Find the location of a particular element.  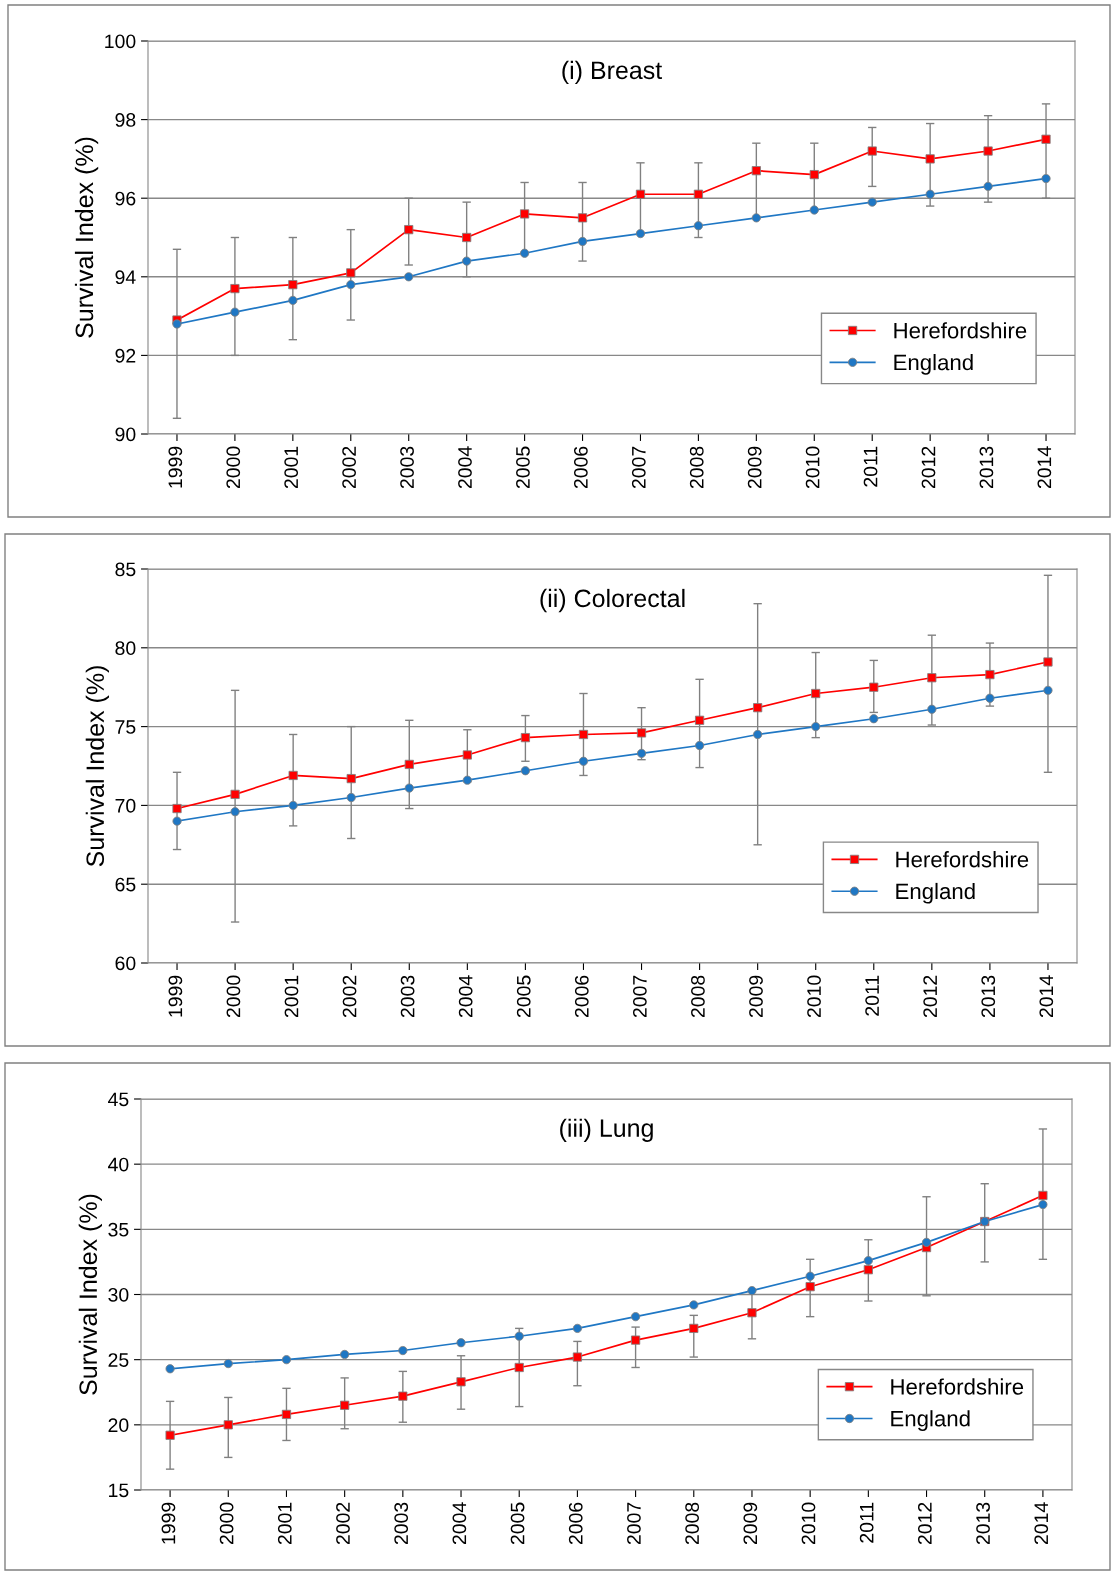

text: (ii) Colorectal is located at coordinates (612, 600).